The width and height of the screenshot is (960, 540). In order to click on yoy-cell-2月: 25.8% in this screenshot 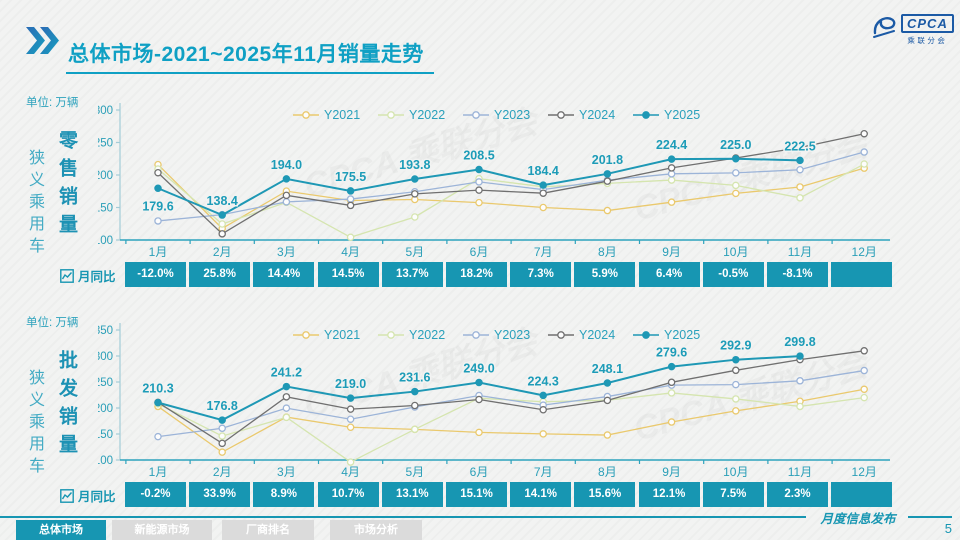, I will do `click(220, 274)`.